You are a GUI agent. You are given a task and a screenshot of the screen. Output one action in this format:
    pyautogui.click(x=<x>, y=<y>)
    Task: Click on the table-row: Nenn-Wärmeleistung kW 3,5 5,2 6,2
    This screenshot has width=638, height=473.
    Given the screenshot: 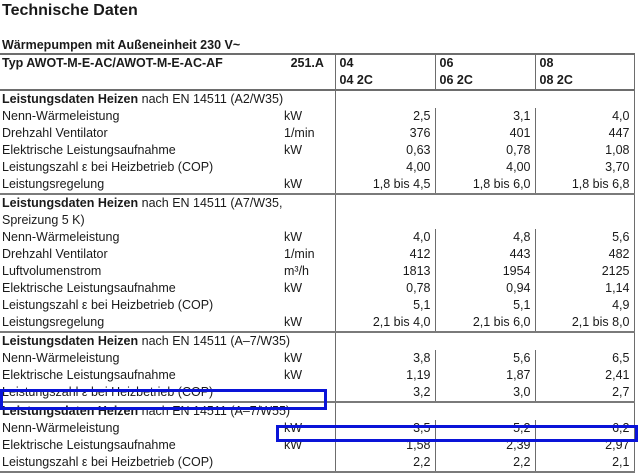 What is the action you would take?
    pyautogui.click(x=317, y=428)
    